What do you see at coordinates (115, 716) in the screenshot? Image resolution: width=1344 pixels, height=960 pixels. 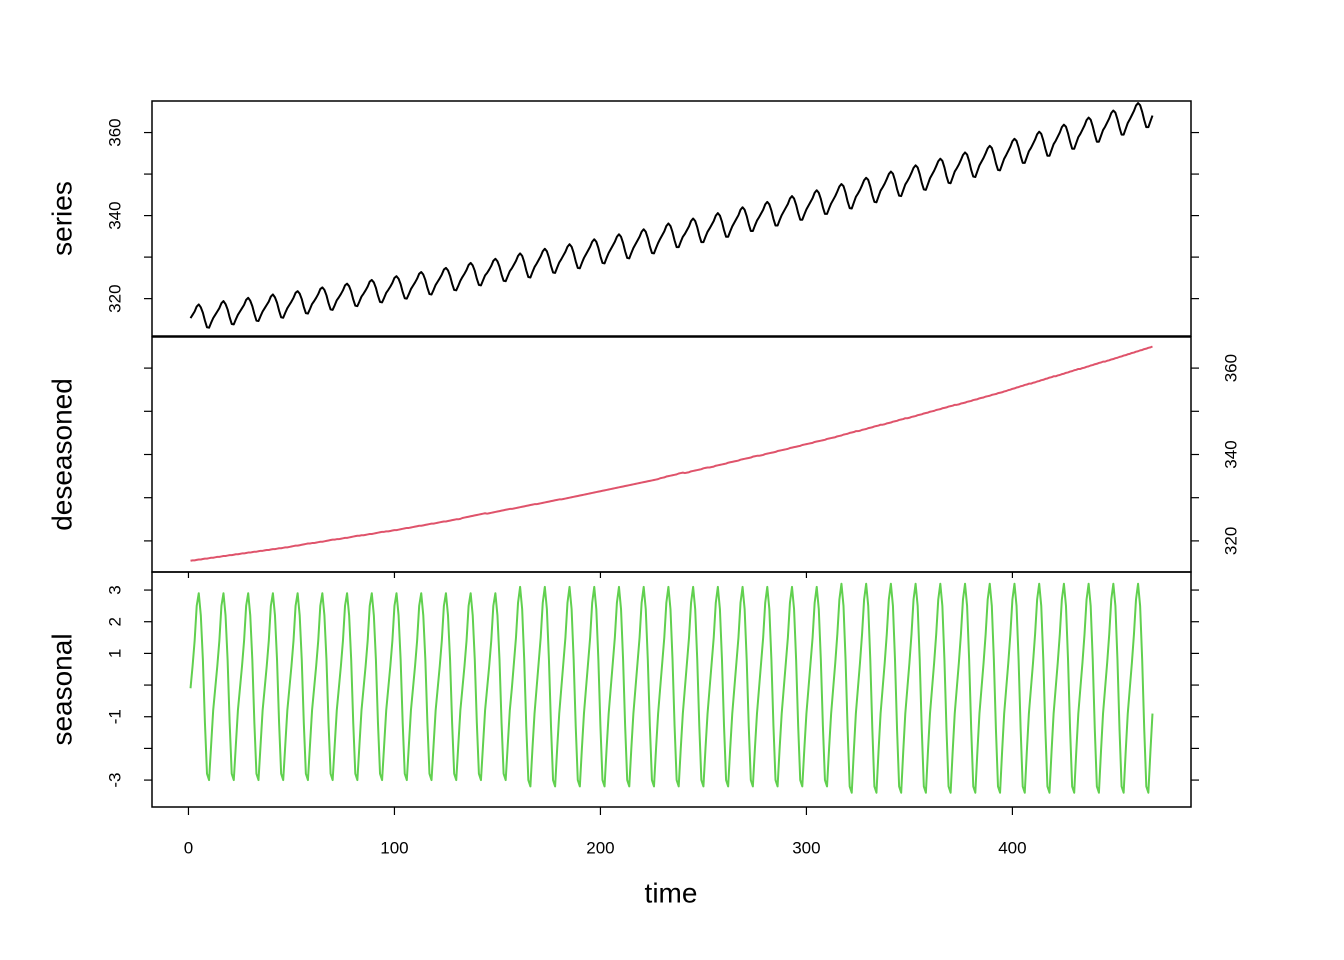 I see `y-tick-label: -1` at bounding box center [115, 716].